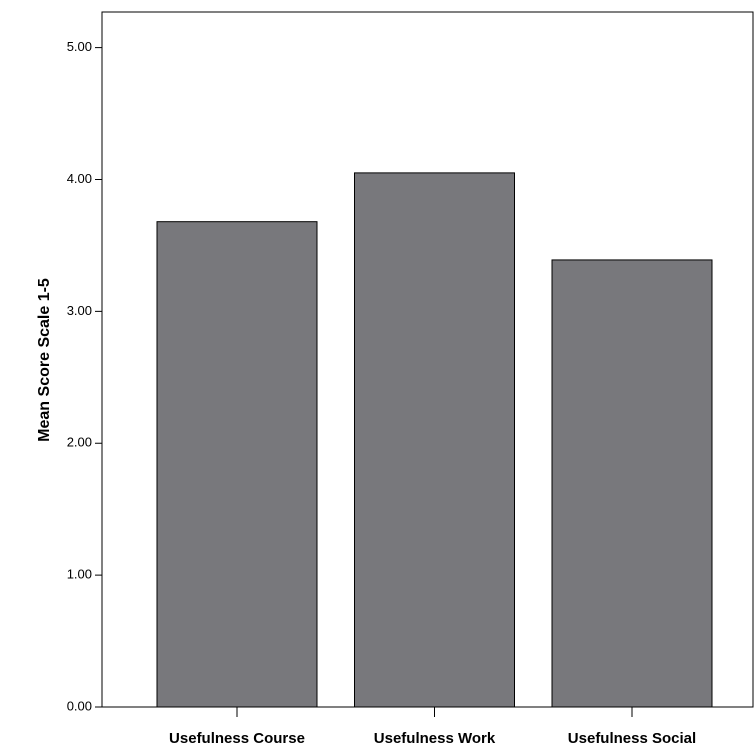 The height and width of the screenshot is (746, 754). I want to click on x-tick-label: Usefulness Course, so click(237, 738).